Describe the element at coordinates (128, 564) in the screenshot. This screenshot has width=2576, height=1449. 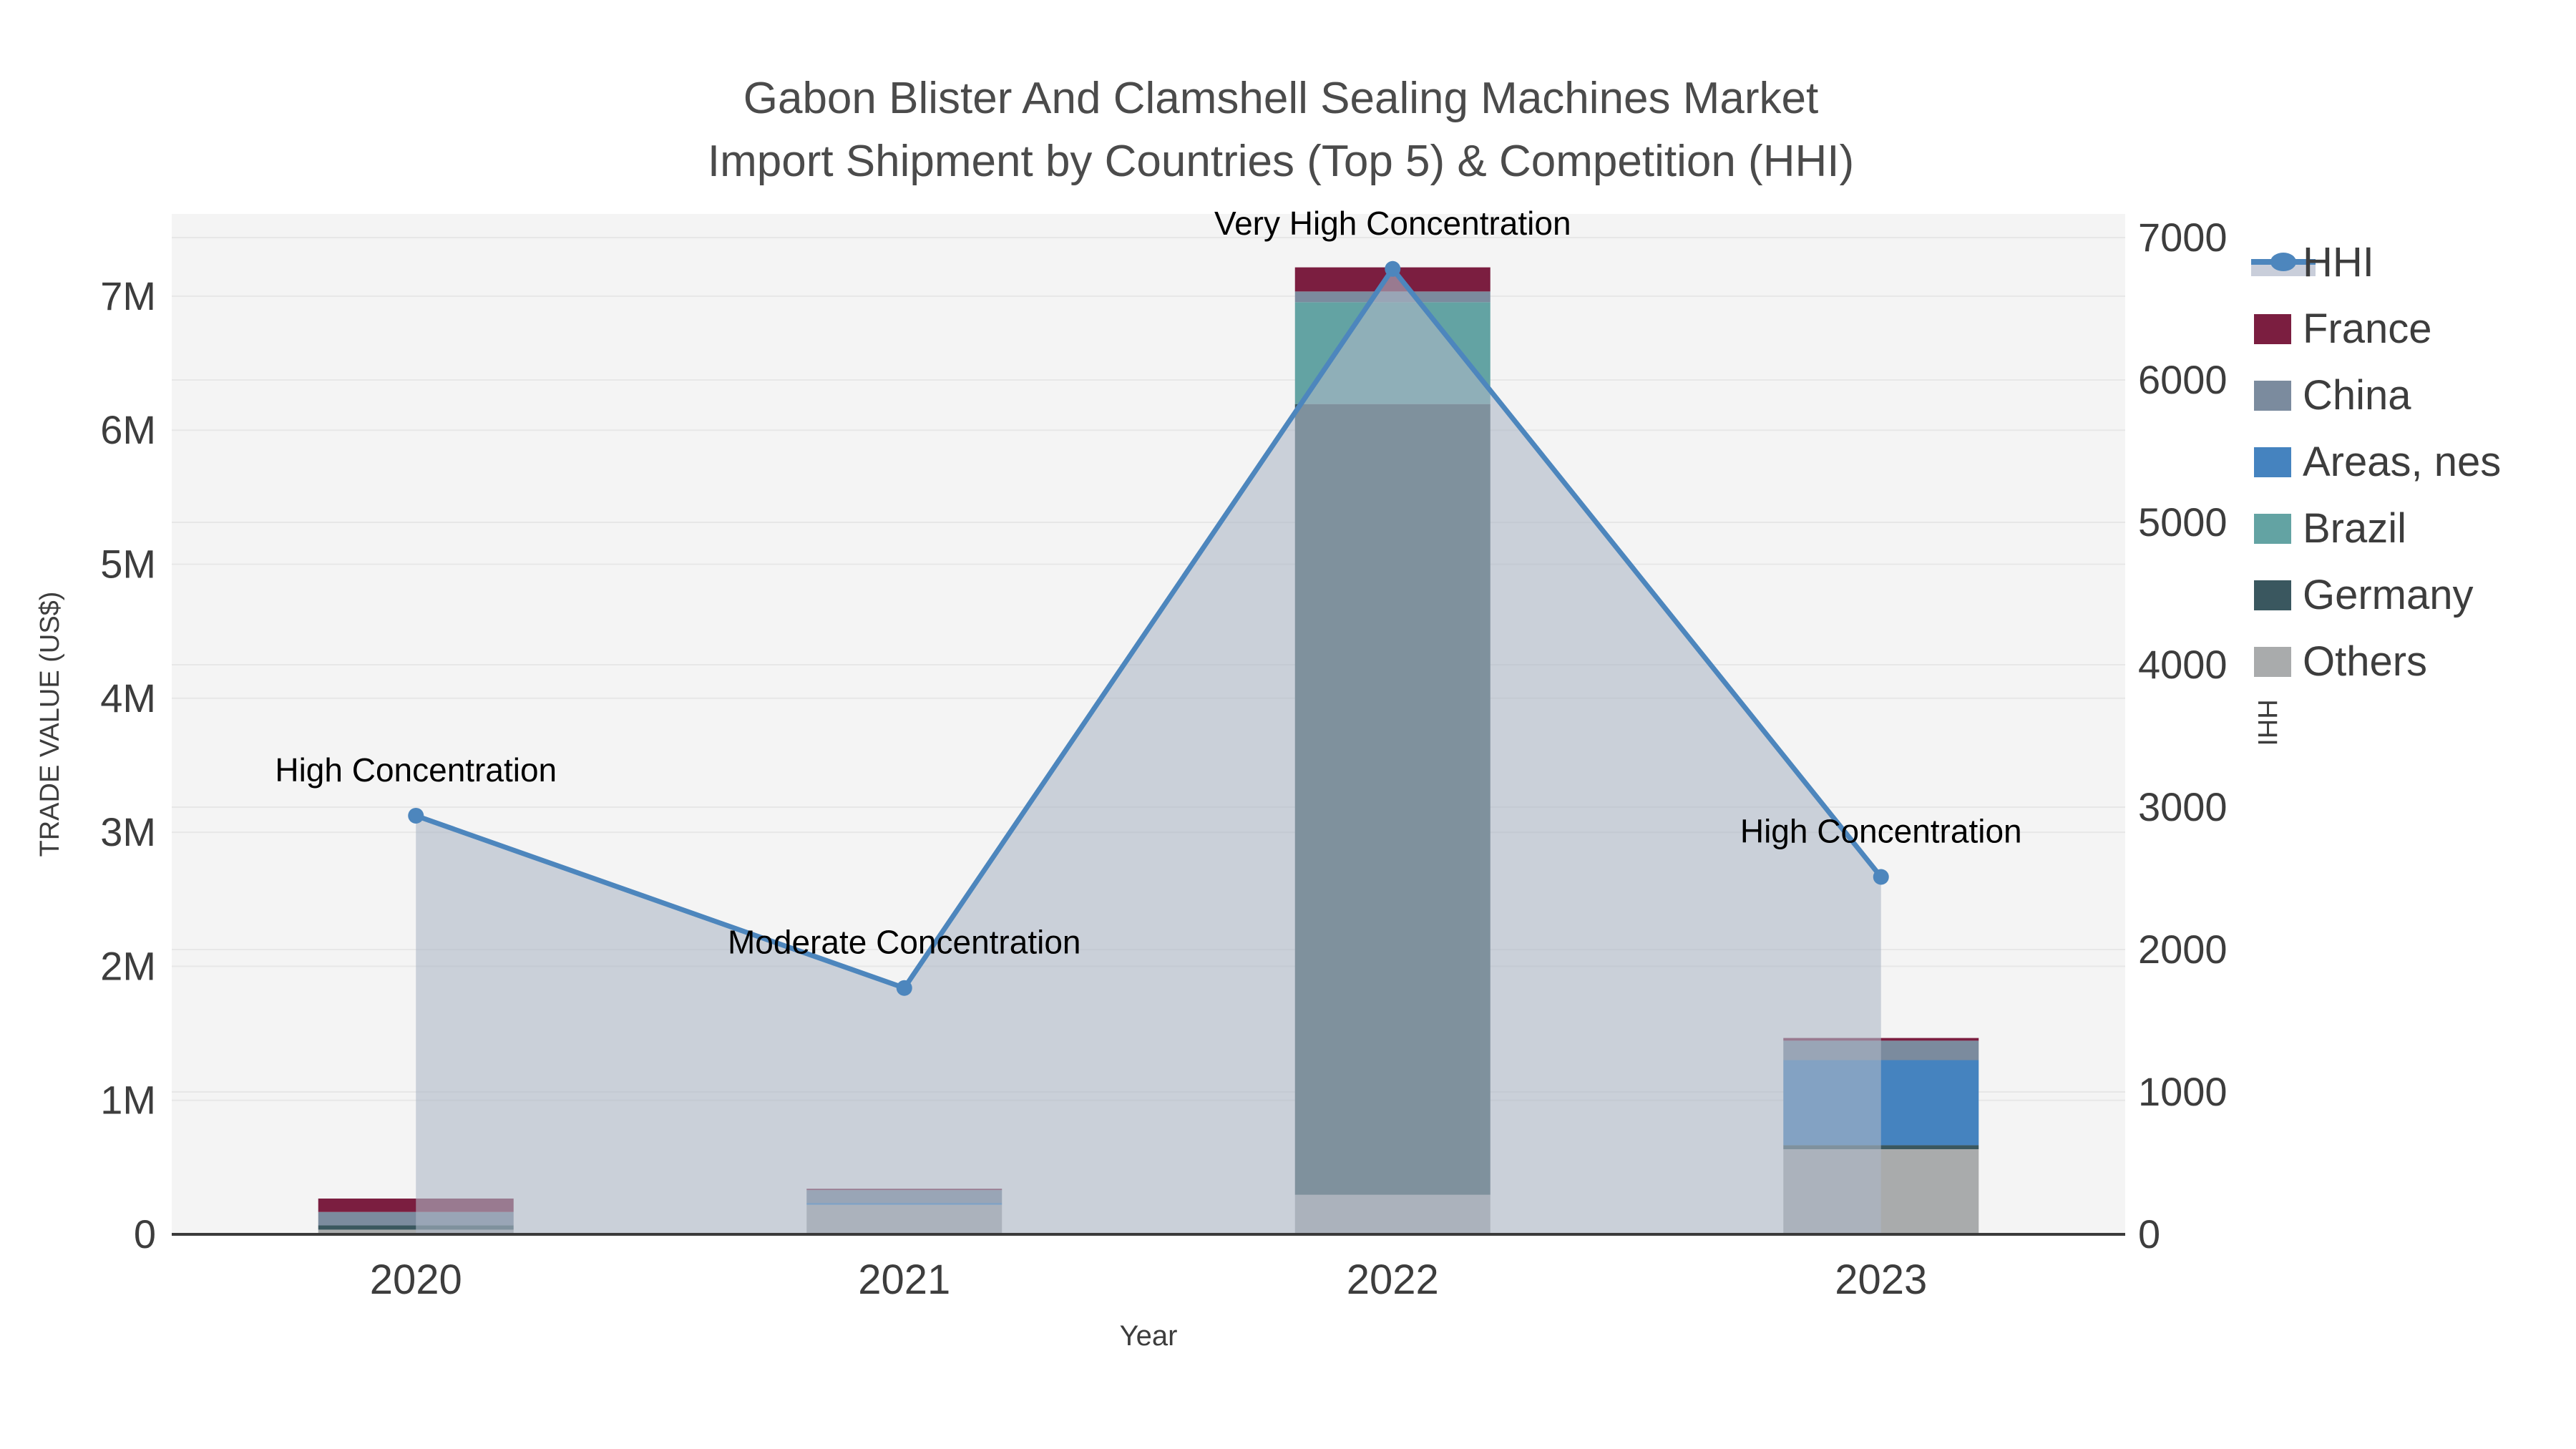
I see `y-left-tick: 5M` at that location.